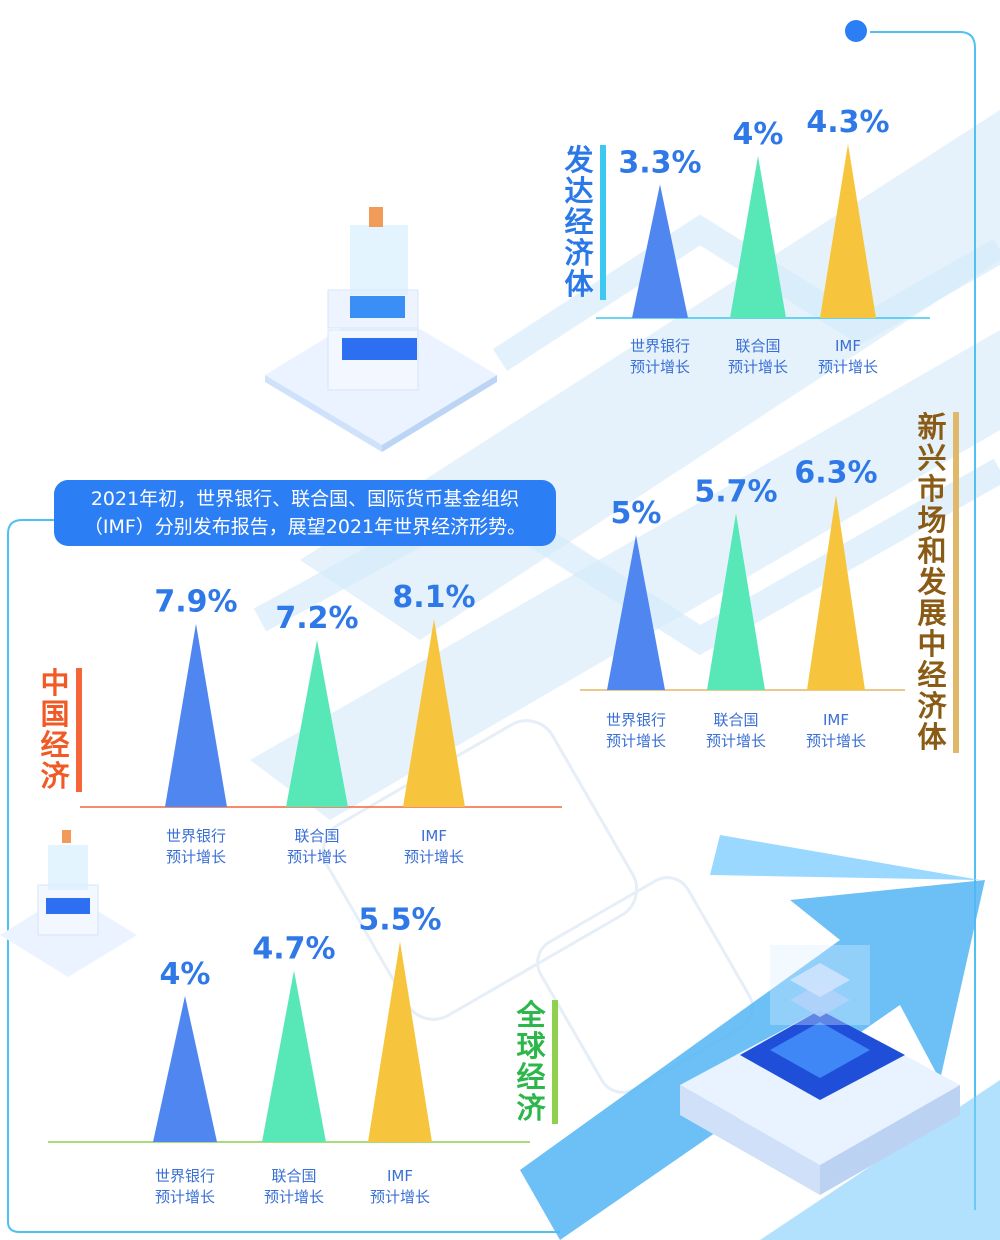 The width and height of the screenshot is (1000, 1240). I want to click on decor-dot-icon, so click(856, 31).